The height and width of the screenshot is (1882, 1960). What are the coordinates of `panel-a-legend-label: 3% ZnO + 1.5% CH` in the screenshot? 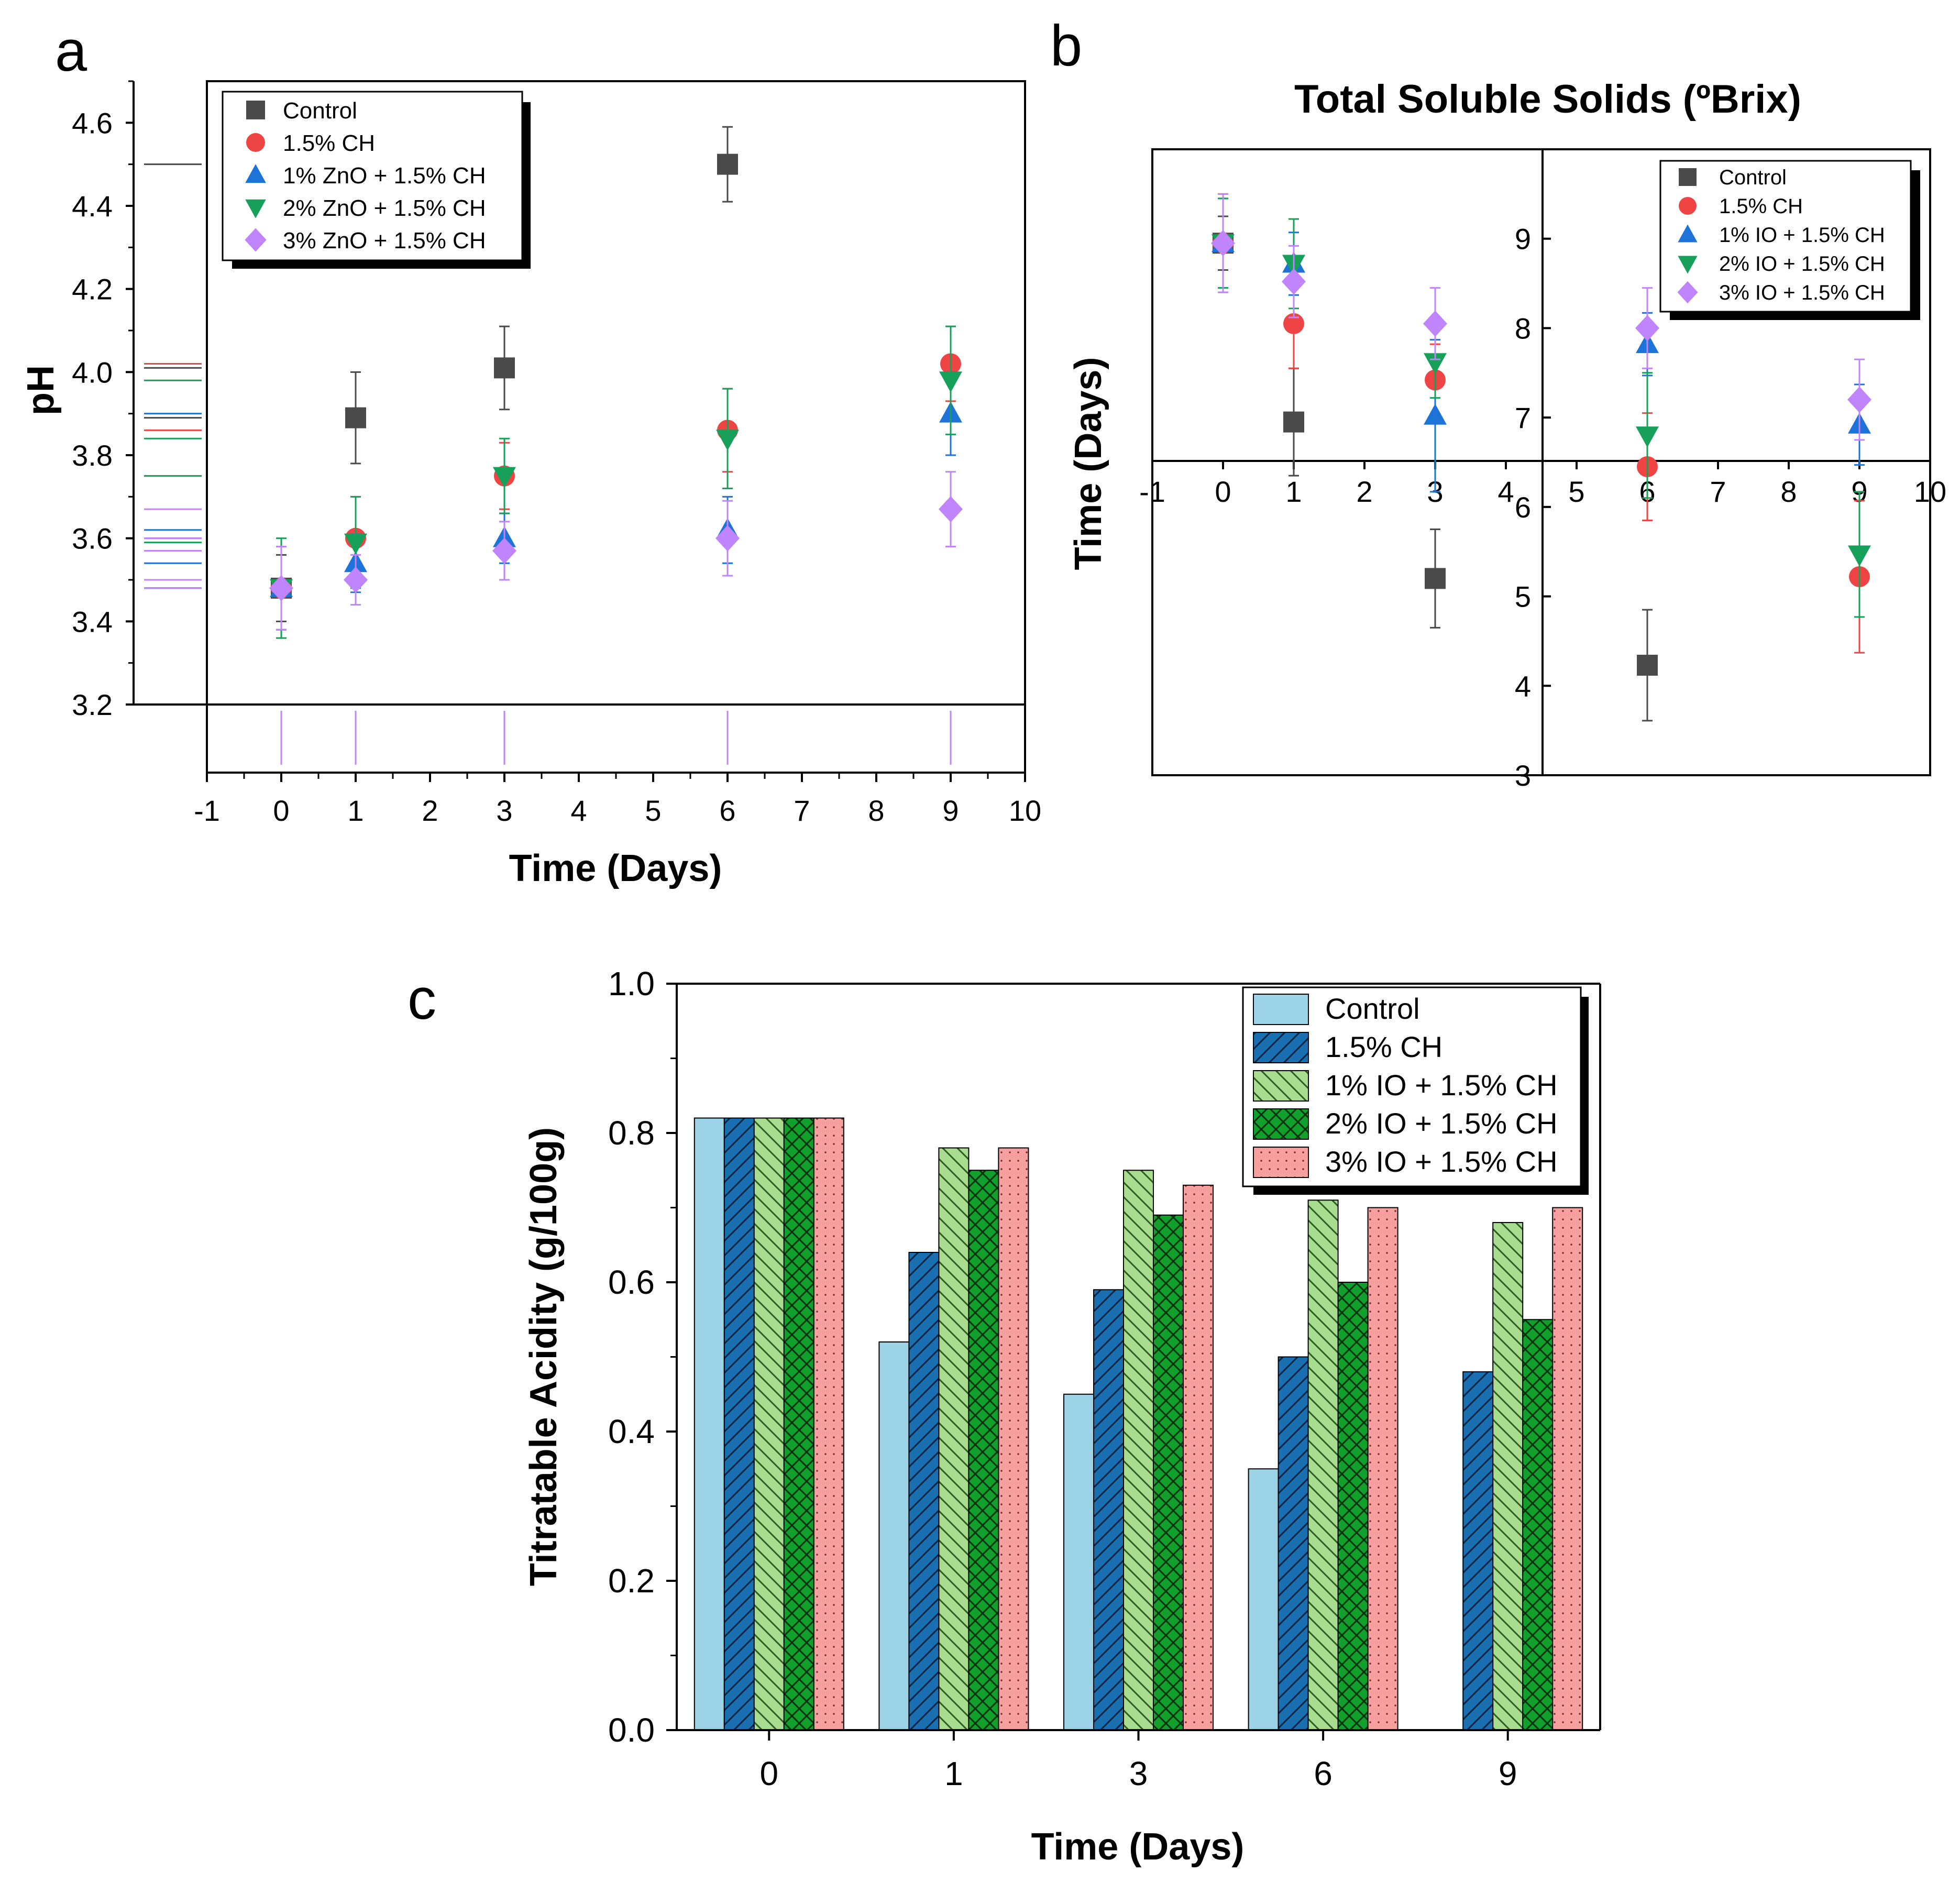 It's located at (384, 241).